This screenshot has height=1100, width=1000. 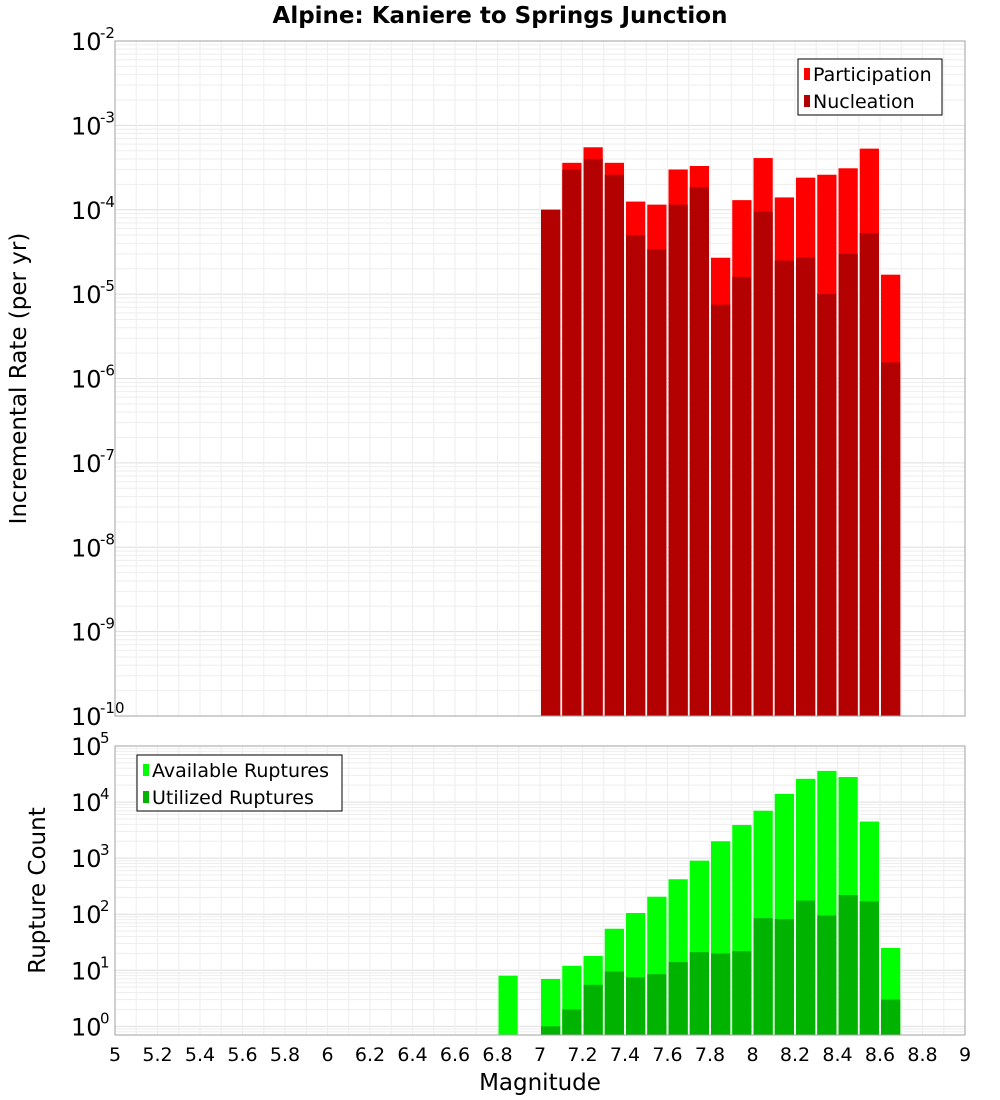 I want to click on chart-title: Alpine: Kaniere to Springs Junction, so click(x=500, y=16).